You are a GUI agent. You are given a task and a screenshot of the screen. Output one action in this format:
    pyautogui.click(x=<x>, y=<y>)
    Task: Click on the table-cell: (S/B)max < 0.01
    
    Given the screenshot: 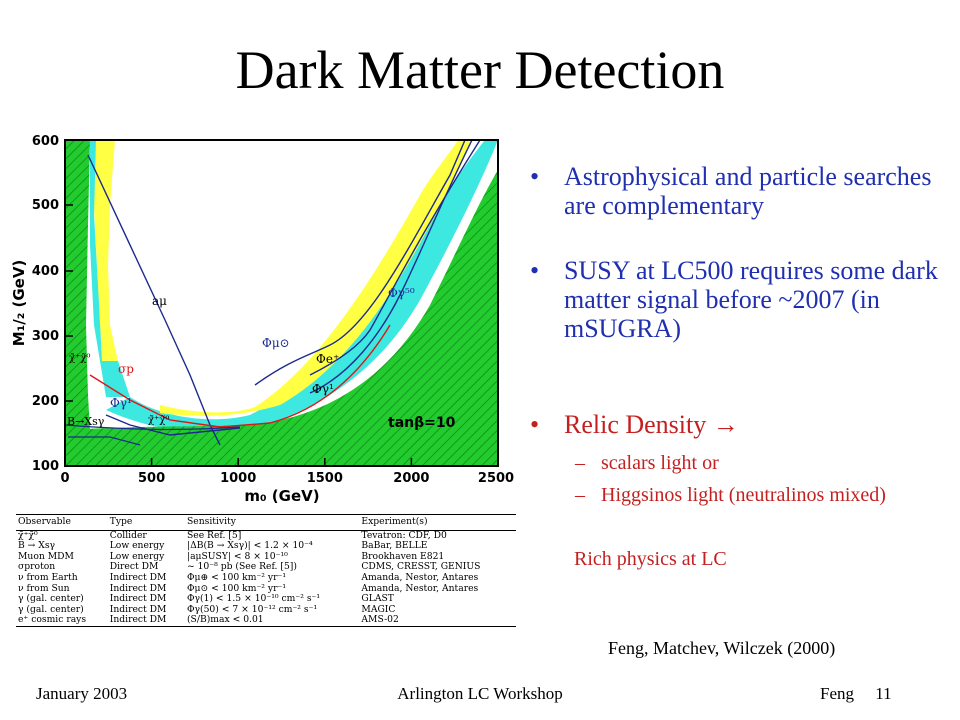 What is the action you would take?
    pyautogui.click(x=272, y=620)
    